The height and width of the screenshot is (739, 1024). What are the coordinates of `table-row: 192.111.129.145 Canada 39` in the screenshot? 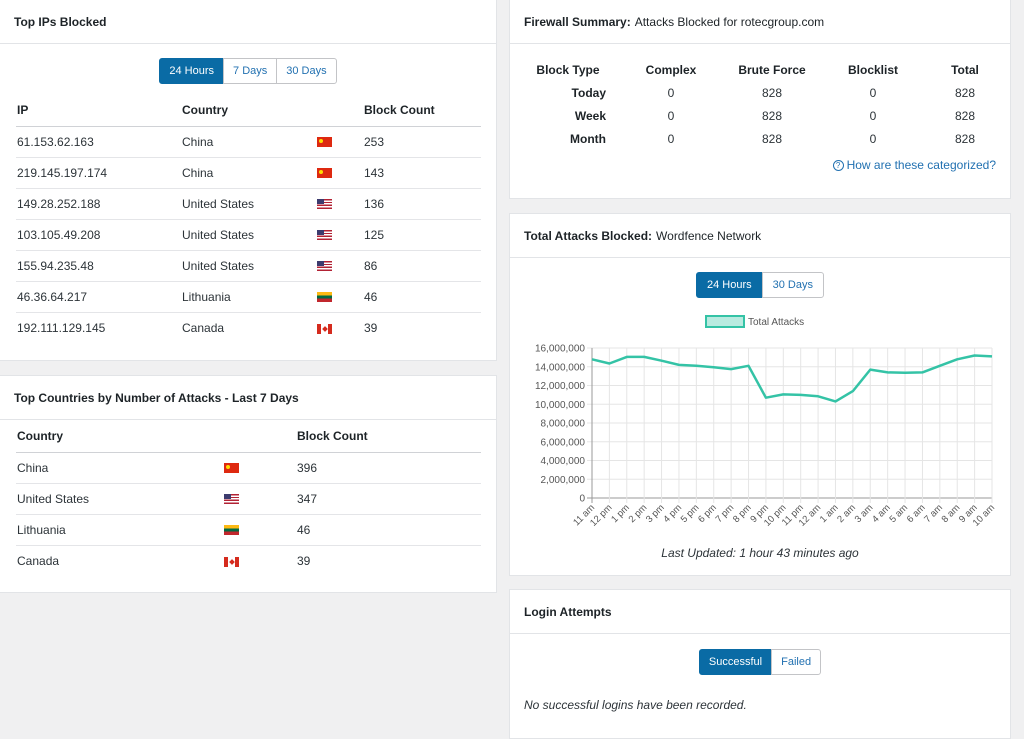 It's located at (248, 327).